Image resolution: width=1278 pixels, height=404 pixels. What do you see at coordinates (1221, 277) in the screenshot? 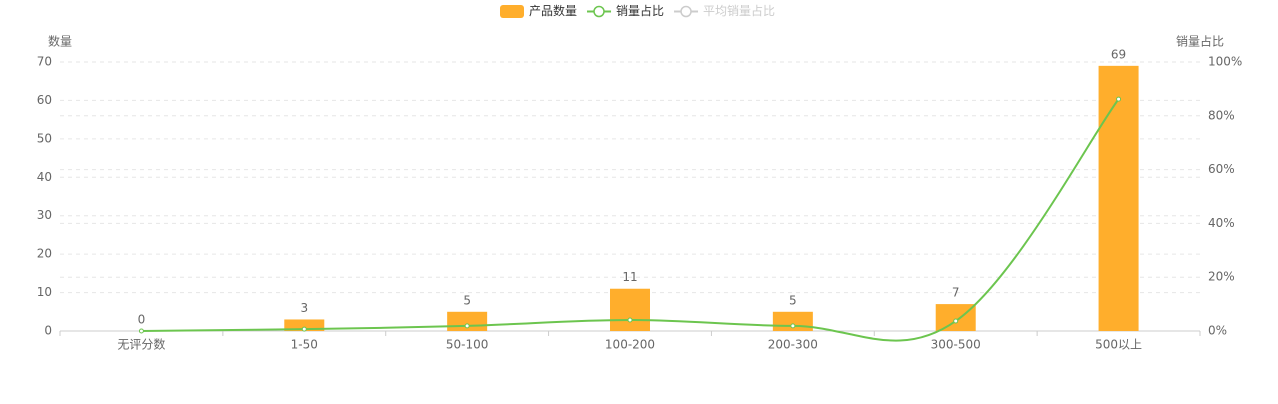
I see `y2-tick-label: 20%` at bounding box center [1221, 277].